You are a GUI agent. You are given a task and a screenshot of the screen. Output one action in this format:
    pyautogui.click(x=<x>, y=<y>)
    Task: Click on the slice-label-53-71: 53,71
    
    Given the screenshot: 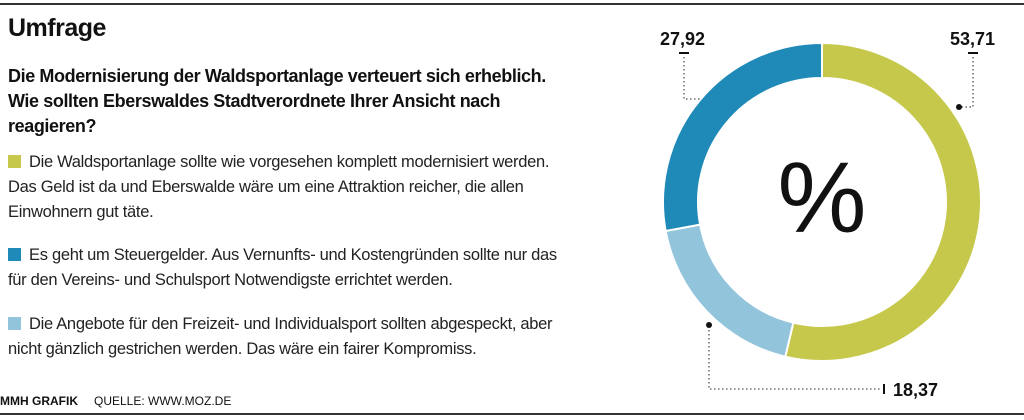 What is the action you would take?
    pyautogui.click(x=972, y=39)
    